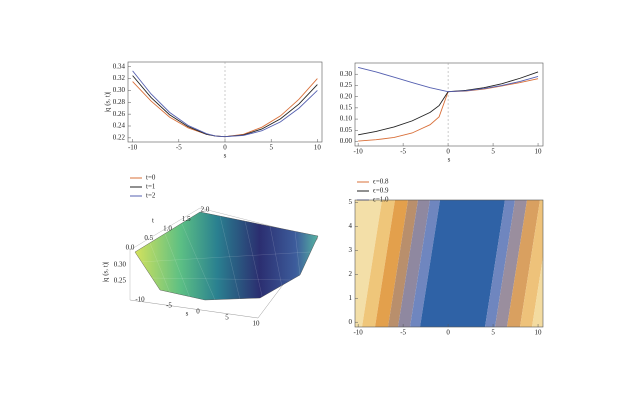 The image size is (640, 400). What do you see at coordinates (346, 107) in the screenshot?
I see `y-tick-label: 0.15` at bounding box center [346, 107].